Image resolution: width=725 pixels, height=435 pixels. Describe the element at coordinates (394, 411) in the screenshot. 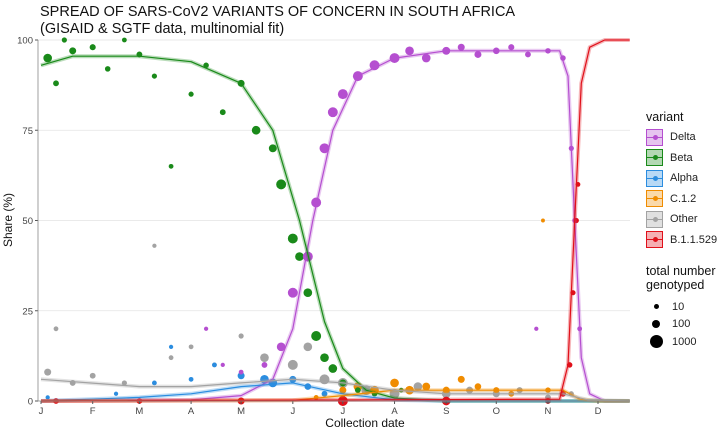

I see `x-tick-label: A` at that location.